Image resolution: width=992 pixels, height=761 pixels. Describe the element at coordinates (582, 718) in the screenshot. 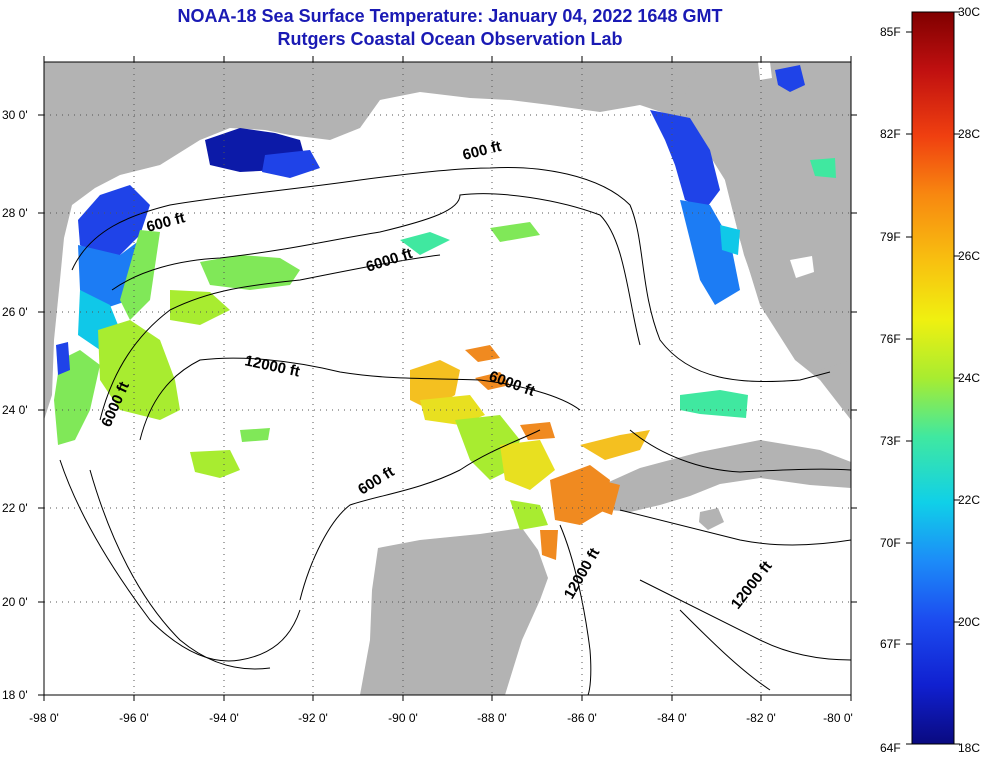

I see `lon-label: -86 0'` at that location.